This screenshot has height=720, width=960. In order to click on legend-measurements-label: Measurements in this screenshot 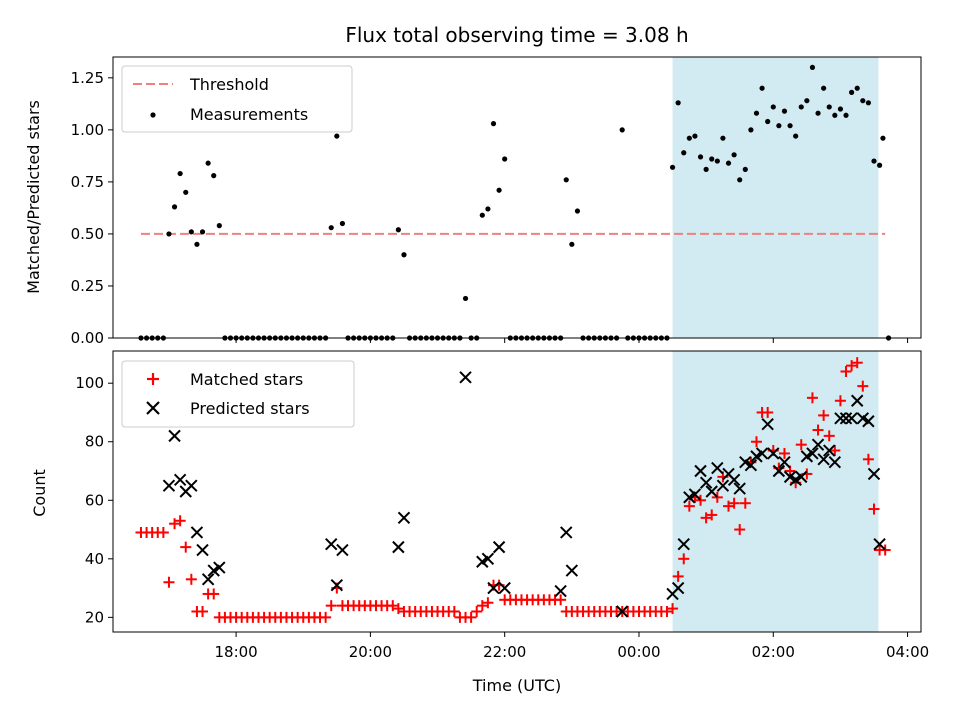, I will do `click(249, 114)`.